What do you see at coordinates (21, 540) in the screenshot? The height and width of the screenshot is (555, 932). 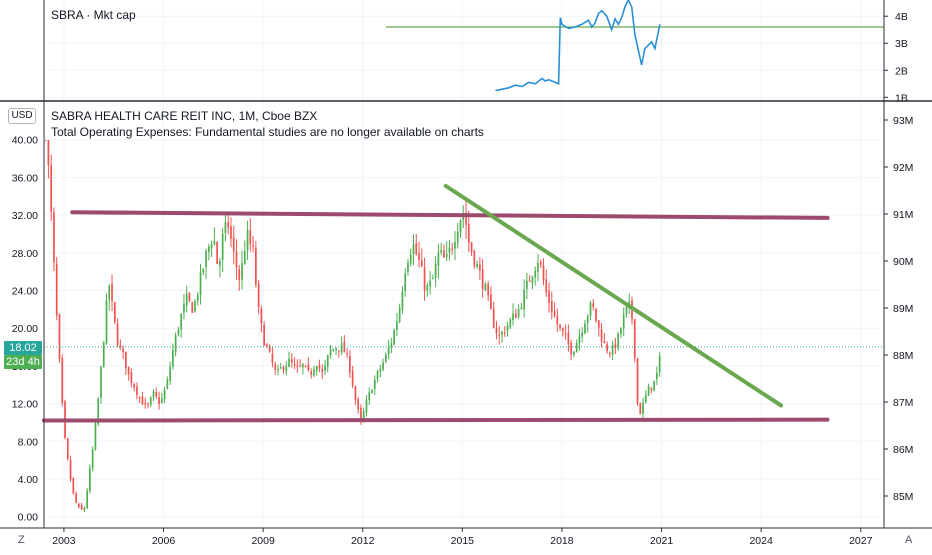 I see `auto-scale-left-button: Z` at bounding box center [21, 540].